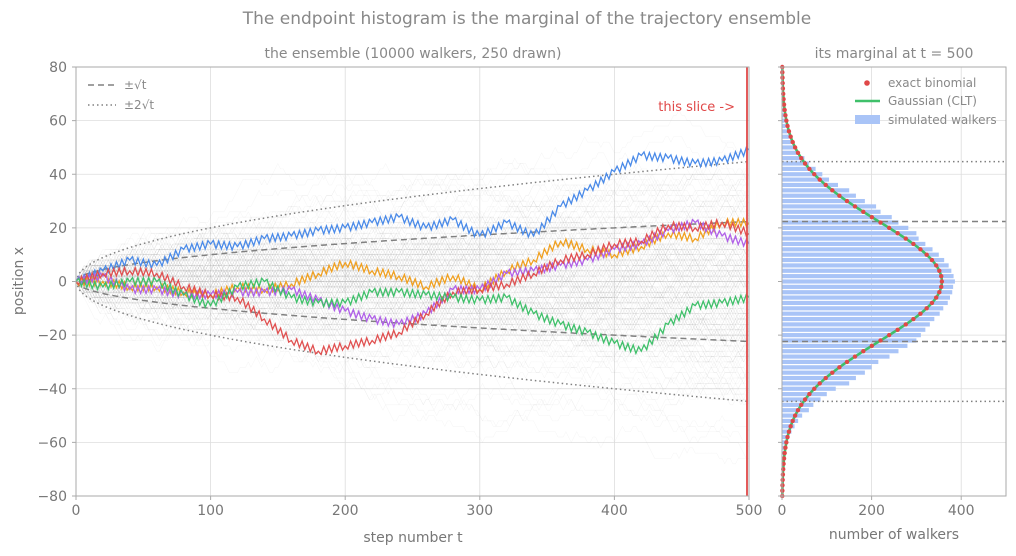 The width and height of the screenshot is (1016, 556). What do you see at coordinates (749, 511) in the screenshot?
I see `ensemble-xtick-label: 500` at bounding box center [749, 511].